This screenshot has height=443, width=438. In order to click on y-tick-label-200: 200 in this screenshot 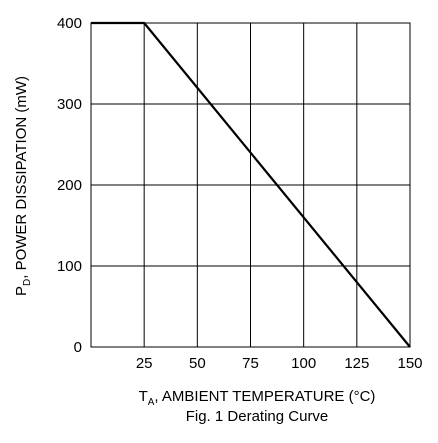, I will do `click(69, 185)`.